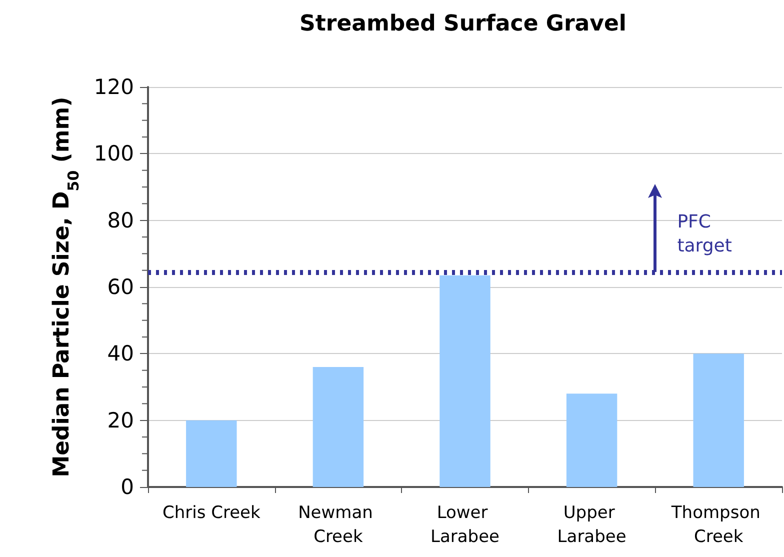 The height and width of the screenshot is (557, 784). I want to click on ref-line-label: PFC target, so click(704, 234).